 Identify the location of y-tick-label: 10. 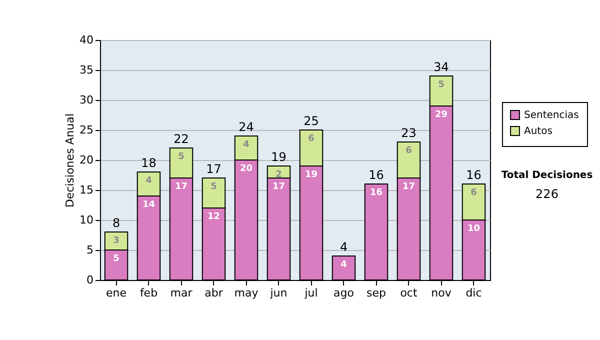
(87, 220).